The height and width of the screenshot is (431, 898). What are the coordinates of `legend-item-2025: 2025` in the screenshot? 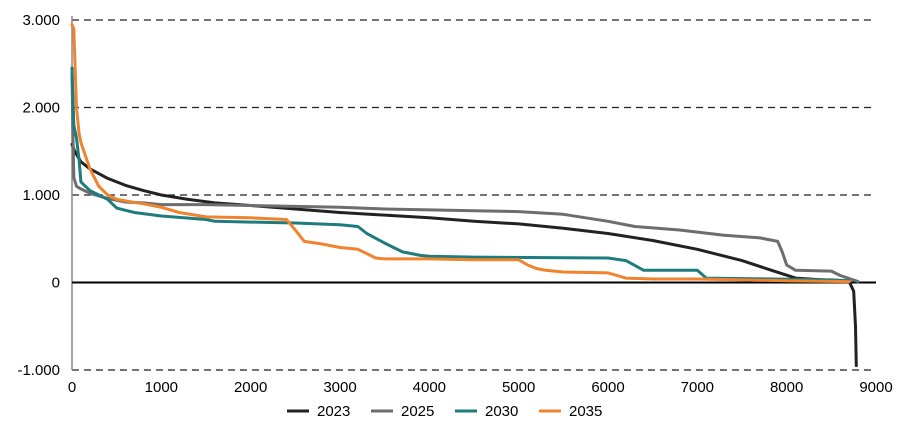 It's located at (402, 411).